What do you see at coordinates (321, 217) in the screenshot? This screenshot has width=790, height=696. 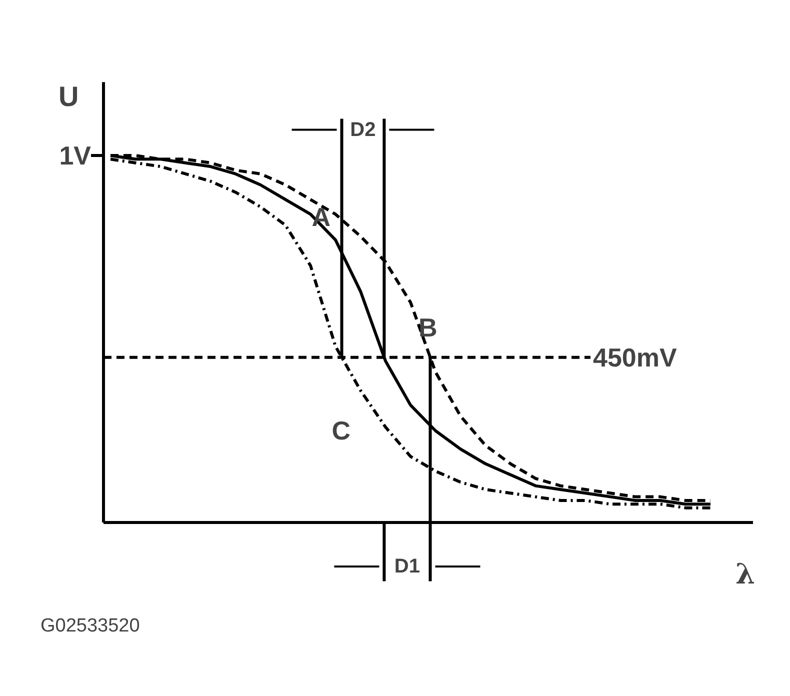 I see `series-label: A` at bounding box center [321, 217].